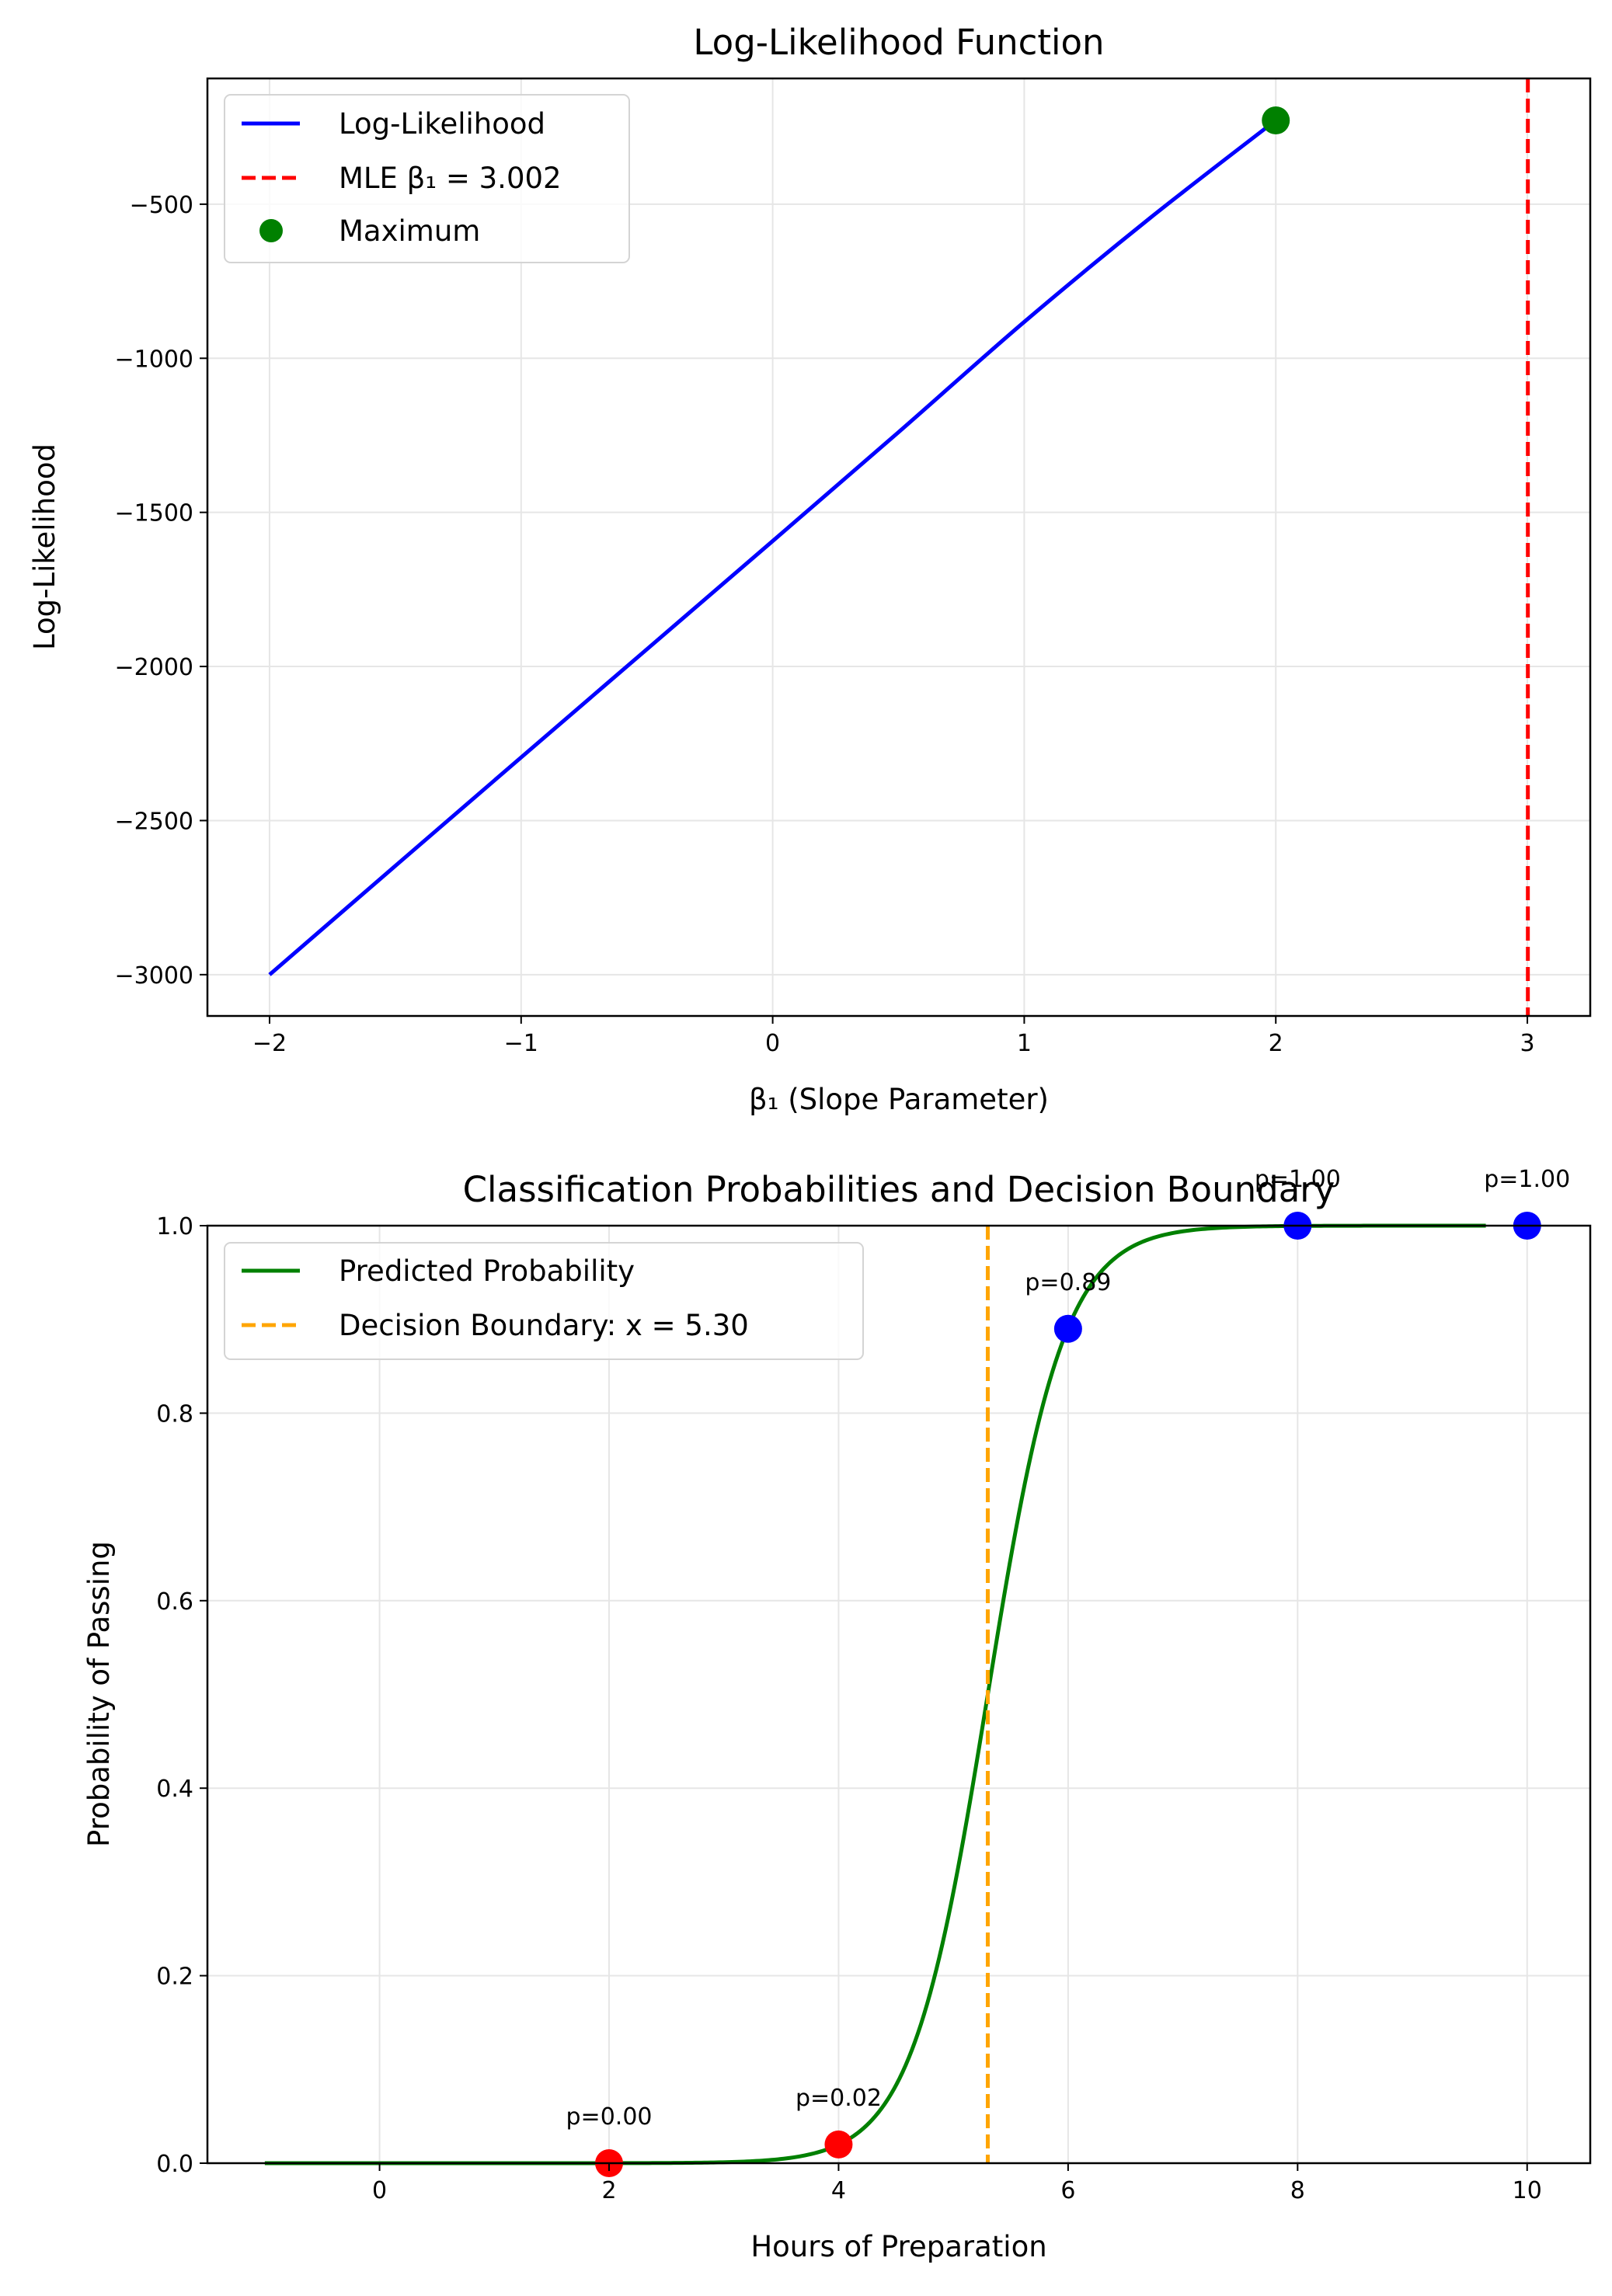  I want to click on y-tick-label: −2000, so click(154, 667).